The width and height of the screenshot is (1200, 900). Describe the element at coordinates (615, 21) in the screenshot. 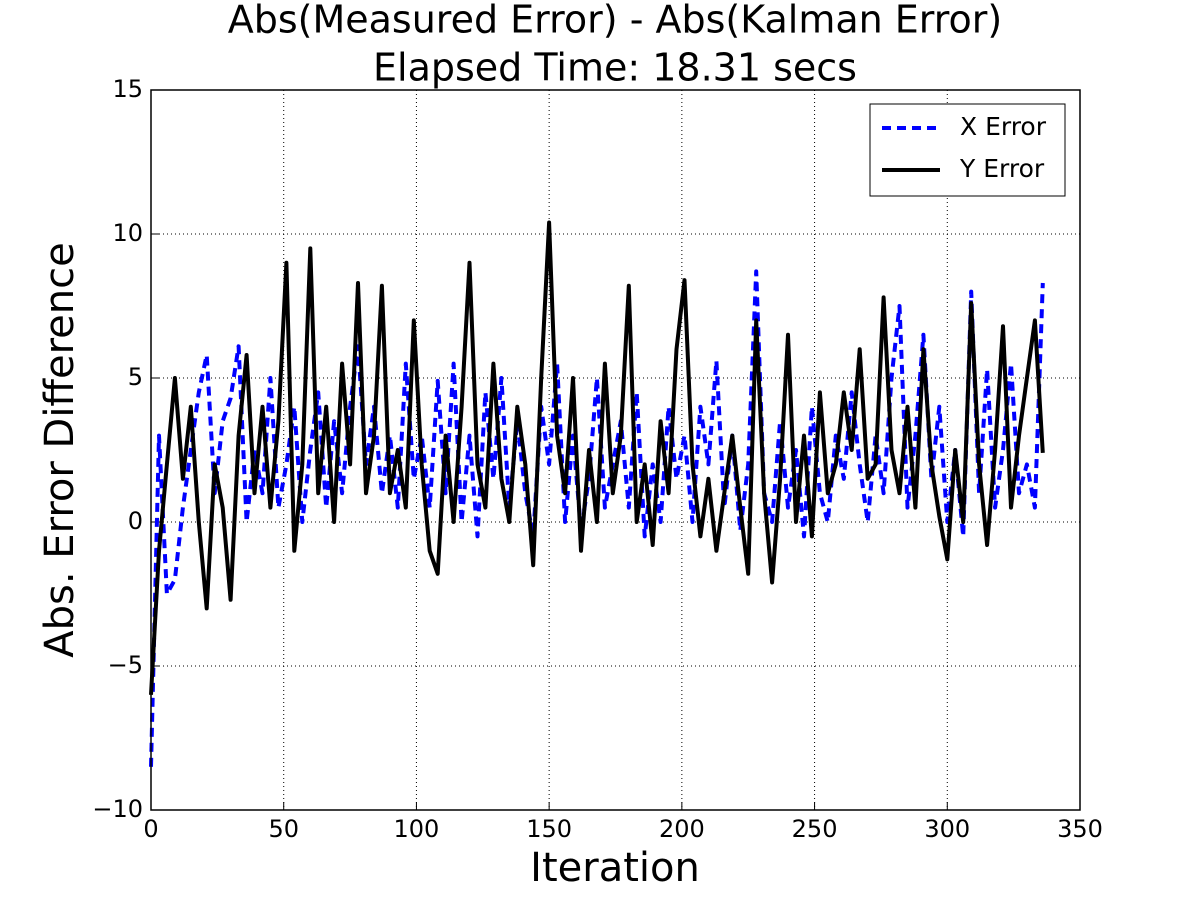

I see `chart-title: Abs(Measured Error) - Abs(Kalman Error)` at that location.